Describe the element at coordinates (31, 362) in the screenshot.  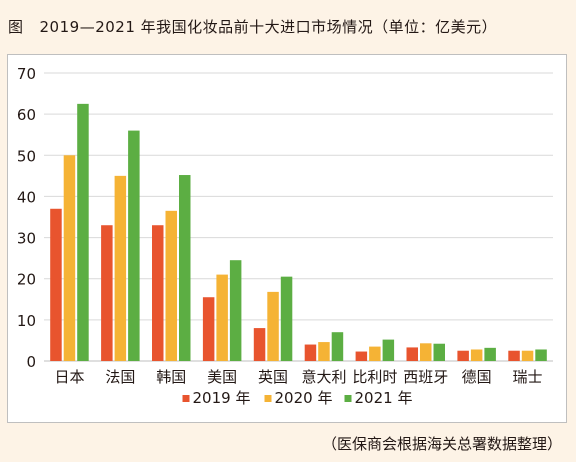
I see `y-tick-label: 0` at that location.